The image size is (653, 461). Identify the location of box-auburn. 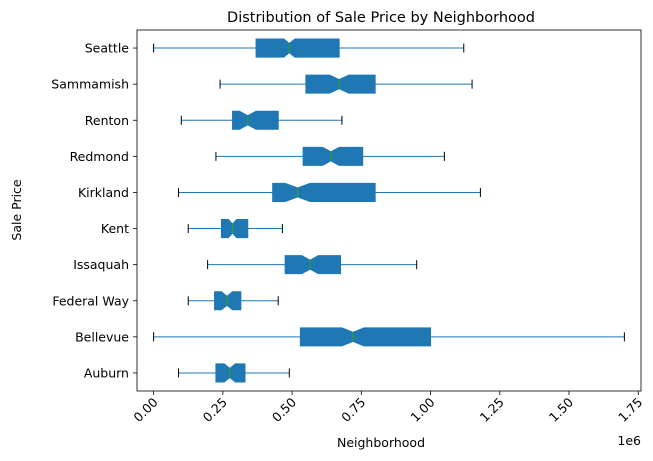
(230, 373).